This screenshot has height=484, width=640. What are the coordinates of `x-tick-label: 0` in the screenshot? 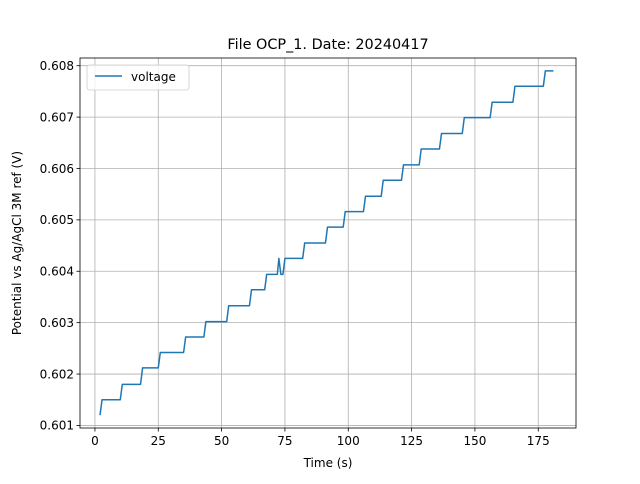 It's located at (95, 441).